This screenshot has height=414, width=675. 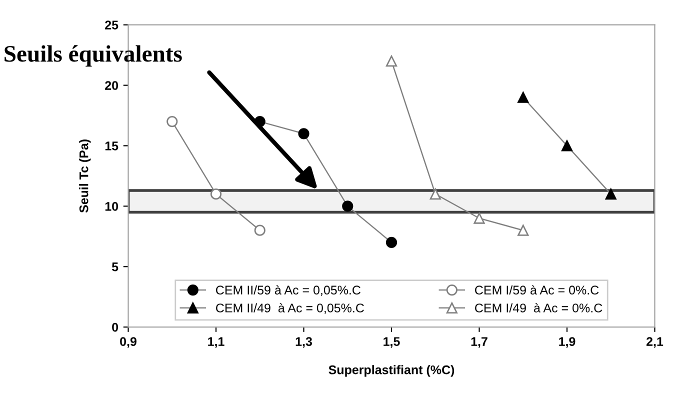 What do you see at coordinates (479, 342) in the screenshot?
I see `x-tick-label: 1,7` at bounding box center [479, 342].